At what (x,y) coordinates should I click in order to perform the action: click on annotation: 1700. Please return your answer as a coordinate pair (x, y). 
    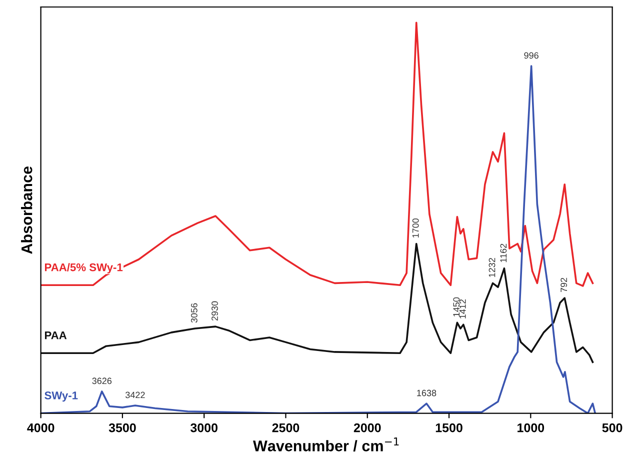
    Looking at the image, I should click on (415, 228).